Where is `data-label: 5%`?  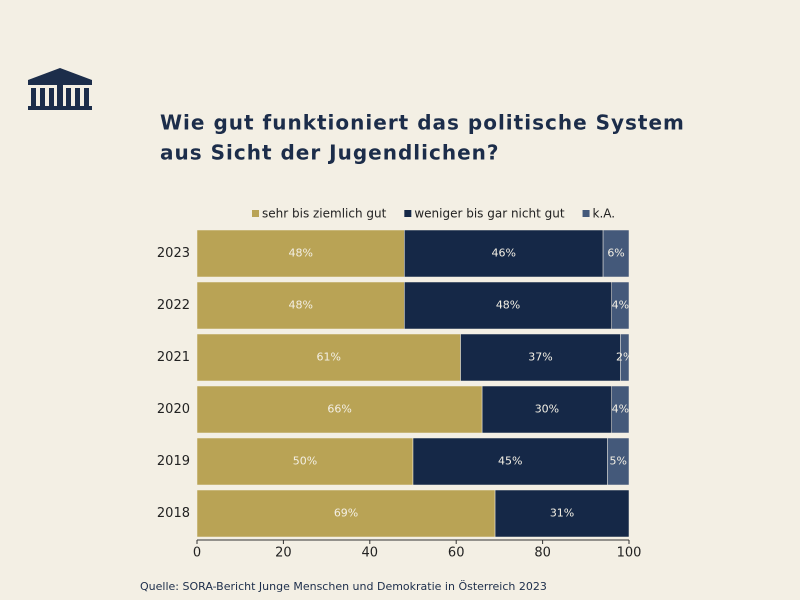
data-label: 5% is located at coordinates (617, 461).